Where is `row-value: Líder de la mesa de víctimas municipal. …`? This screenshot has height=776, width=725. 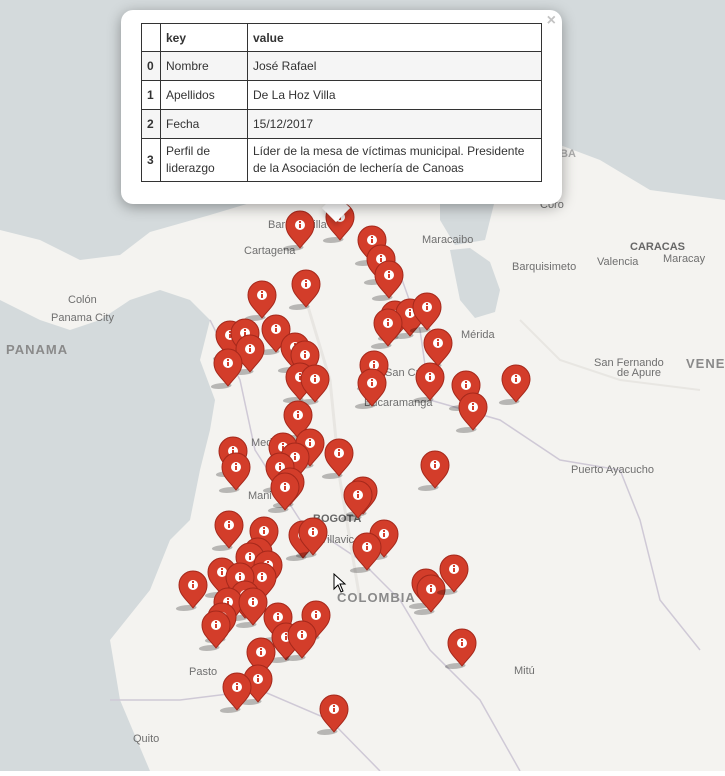
row-value: Líder de la mesa de víctimas municipal. … is located at coordinates (394, 160).